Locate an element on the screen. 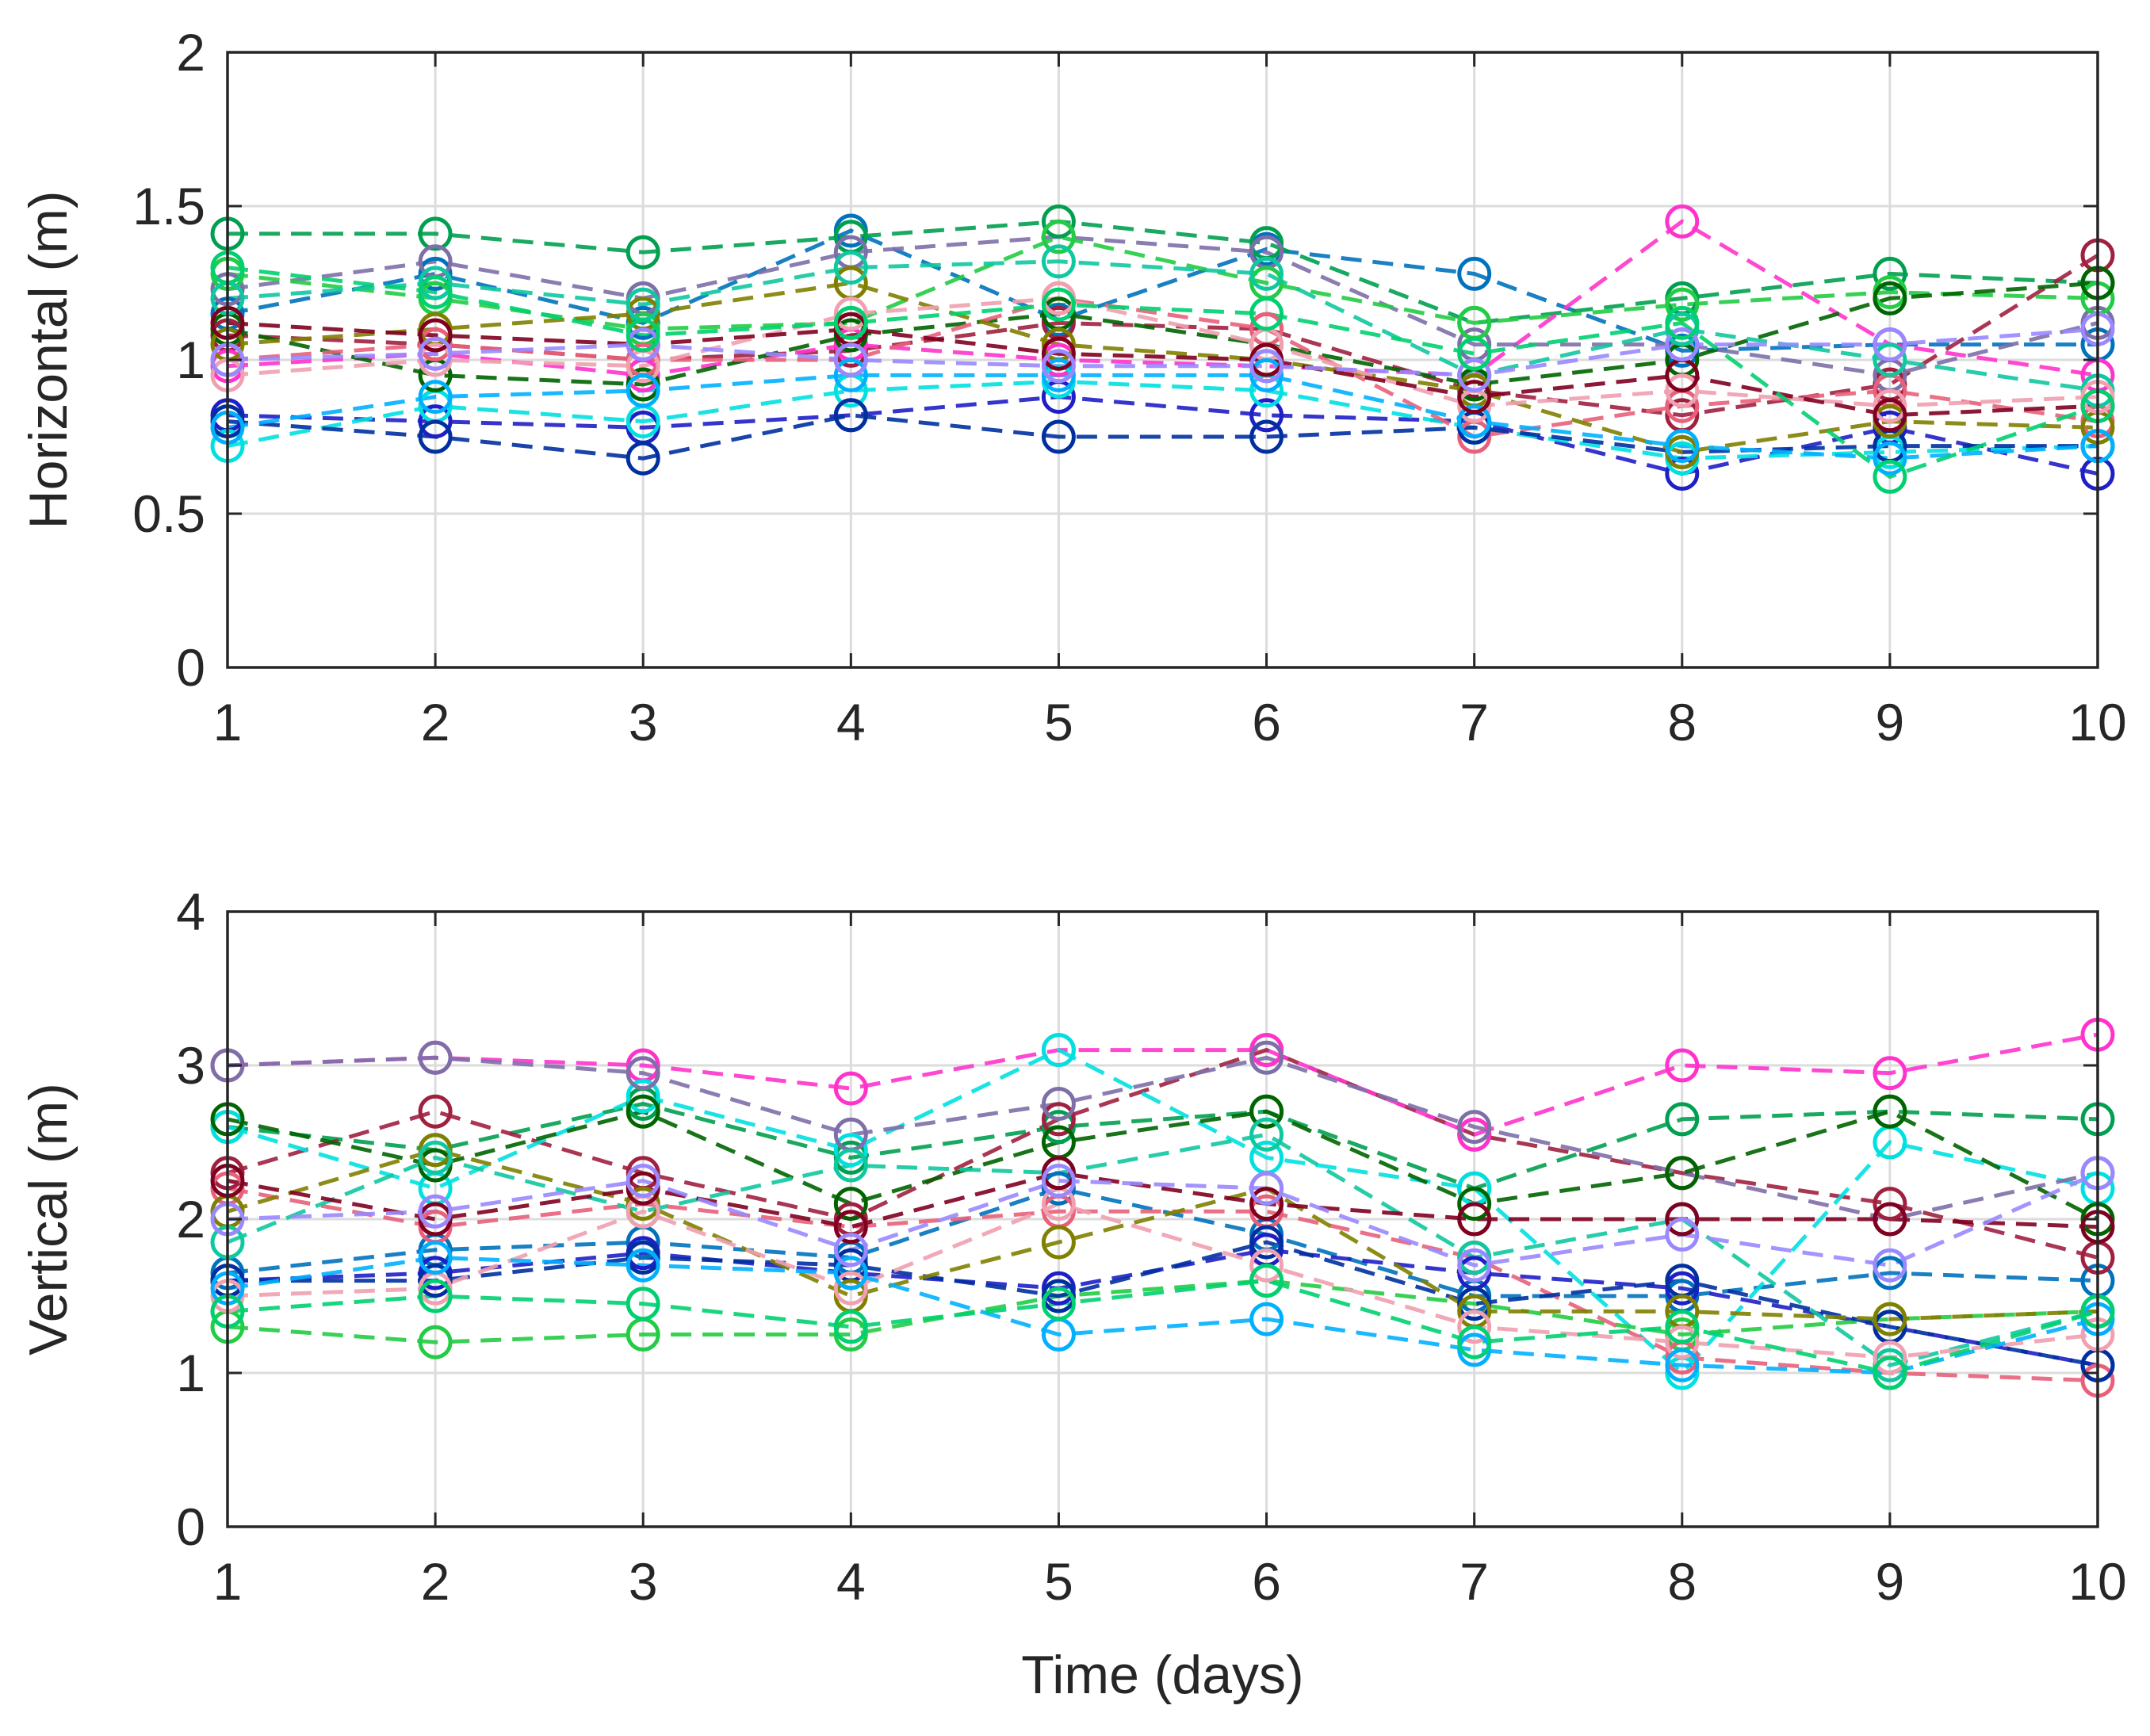 Image resolution: width=2150 pixels, height=1736 pixels. x-tick-label: 3 is located at coordinates (643, 1581).